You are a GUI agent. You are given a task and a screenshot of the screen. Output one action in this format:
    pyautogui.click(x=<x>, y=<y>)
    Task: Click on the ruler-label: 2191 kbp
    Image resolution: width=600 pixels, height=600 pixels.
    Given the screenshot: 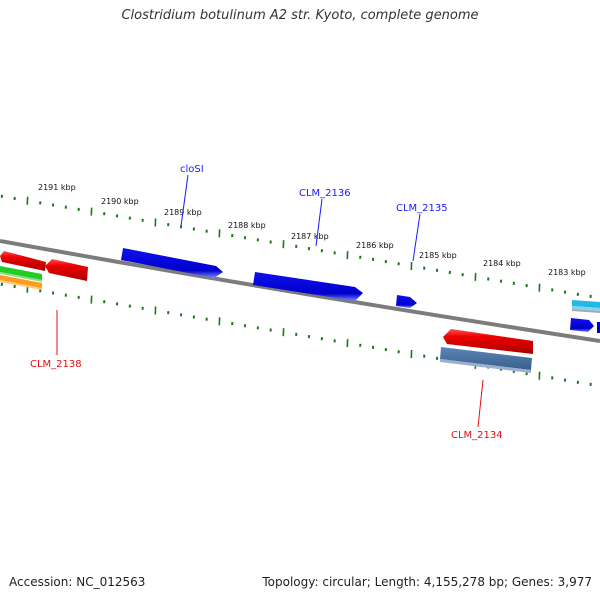 What is the action you would take?
    pyautogui.click(x=57, y=187)
    